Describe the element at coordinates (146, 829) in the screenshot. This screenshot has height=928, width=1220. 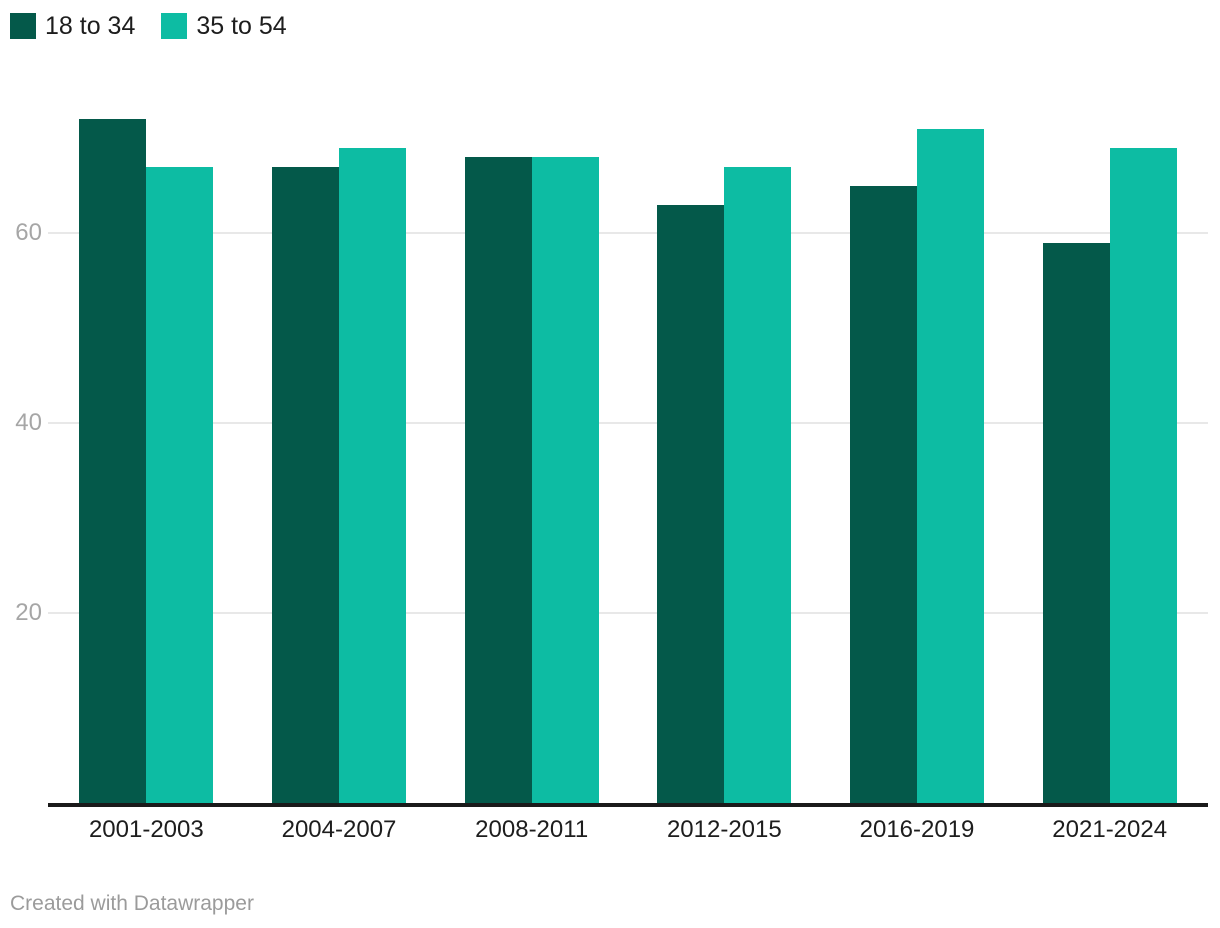
I see `x-axis-label-2001-2003: 2001-2003` at that location.